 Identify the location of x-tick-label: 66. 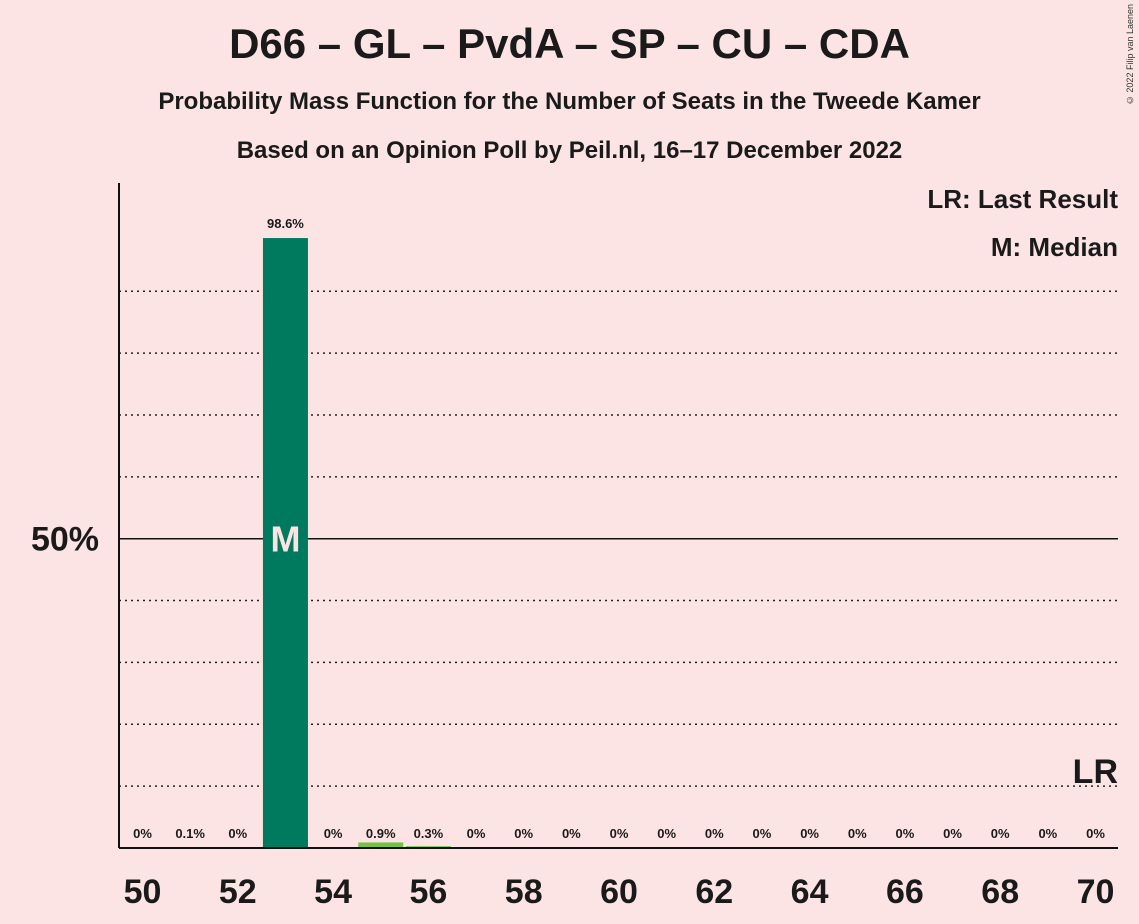
(905, 892).